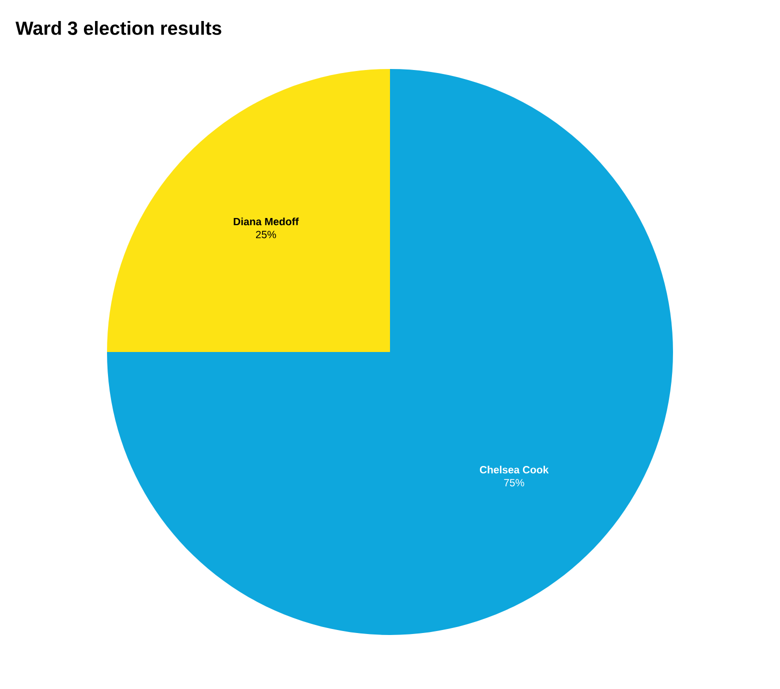 Image resolution: width=780 pixels, height=689 pixels. What do you see at coordinates (119, 28) in the screenshot?
I see `chart-title: Ward 3 election results` at bounding box center [119, 28].